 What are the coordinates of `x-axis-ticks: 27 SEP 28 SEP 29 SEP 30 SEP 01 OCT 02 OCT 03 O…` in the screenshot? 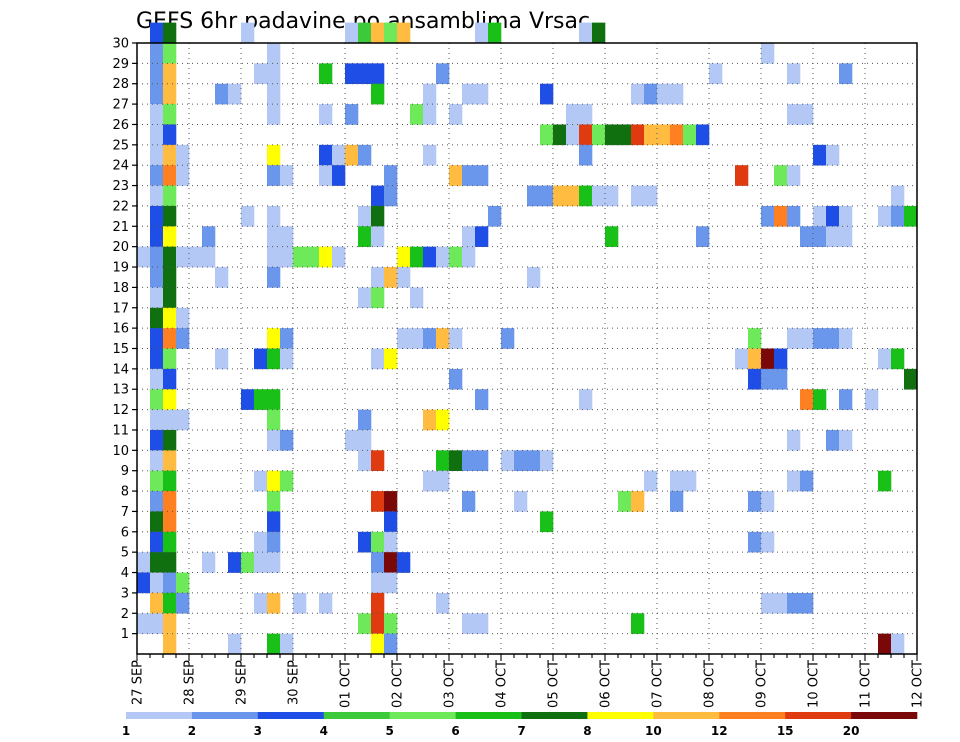 It's located at (528, 681).